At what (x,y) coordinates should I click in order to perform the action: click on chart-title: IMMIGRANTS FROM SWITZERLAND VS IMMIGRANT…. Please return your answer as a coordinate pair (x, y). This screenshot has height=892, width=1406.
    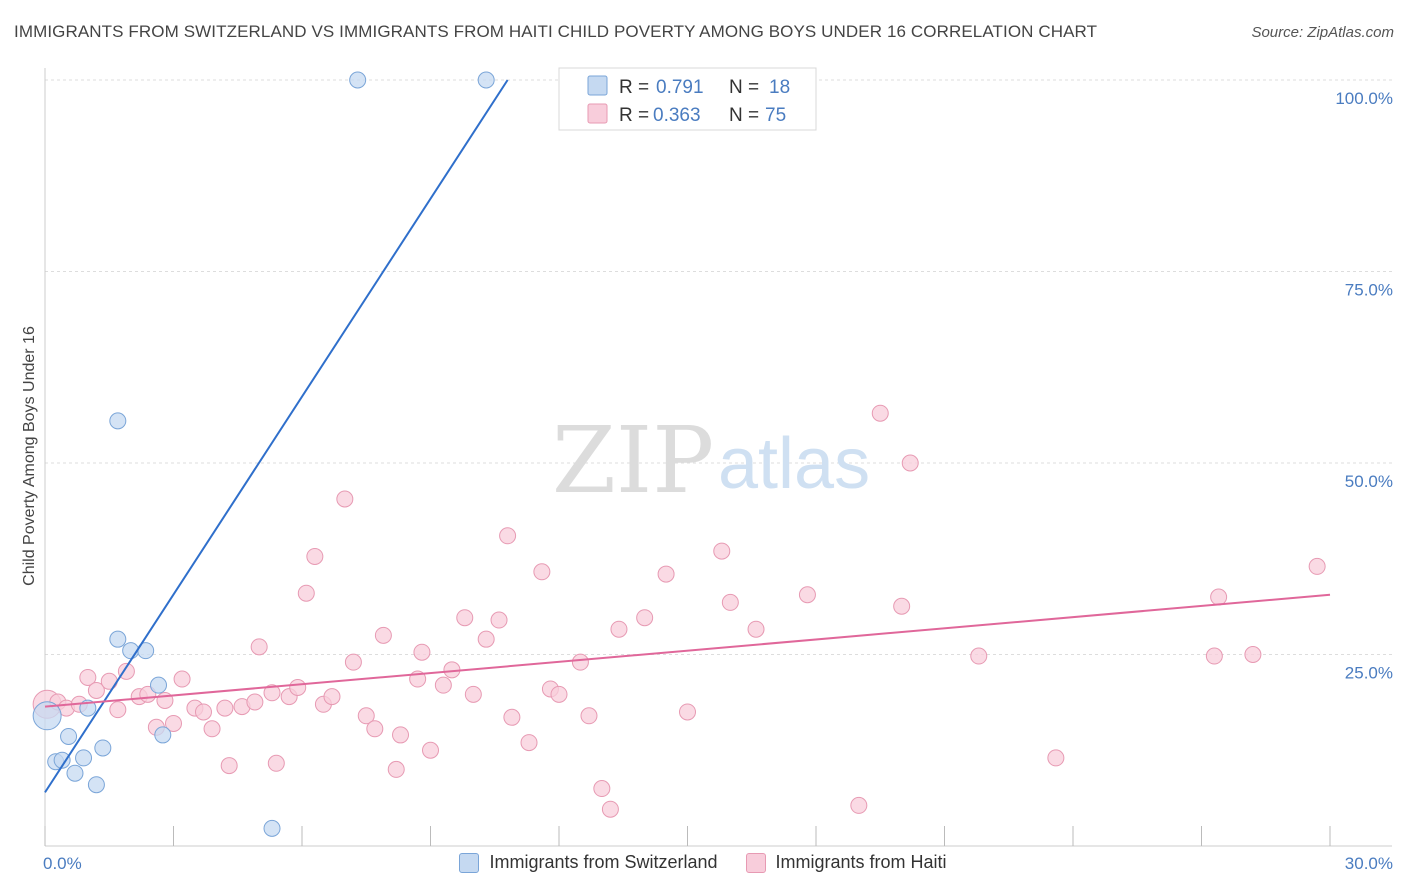
    Looking at the image, I should click on (556, 31).